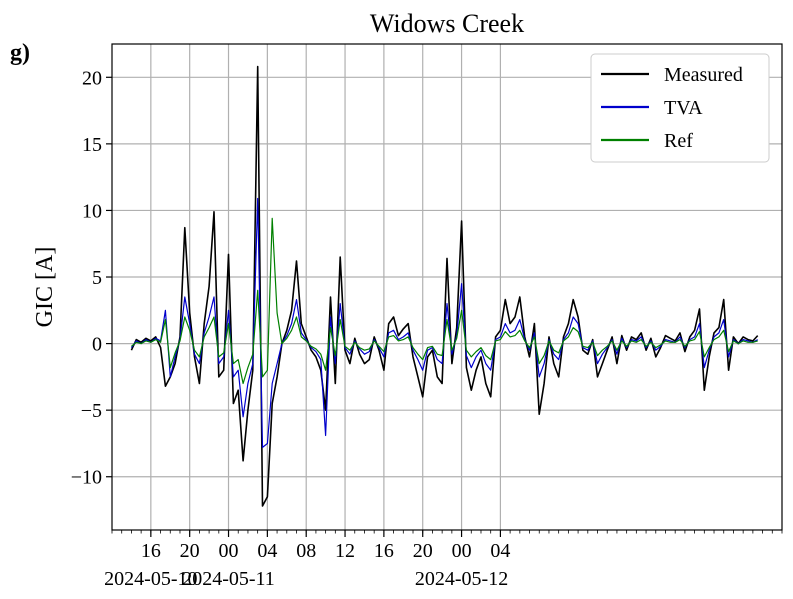 The image size is (793, 599). I want to click on y-tick-label: 10, so click(92, 211).